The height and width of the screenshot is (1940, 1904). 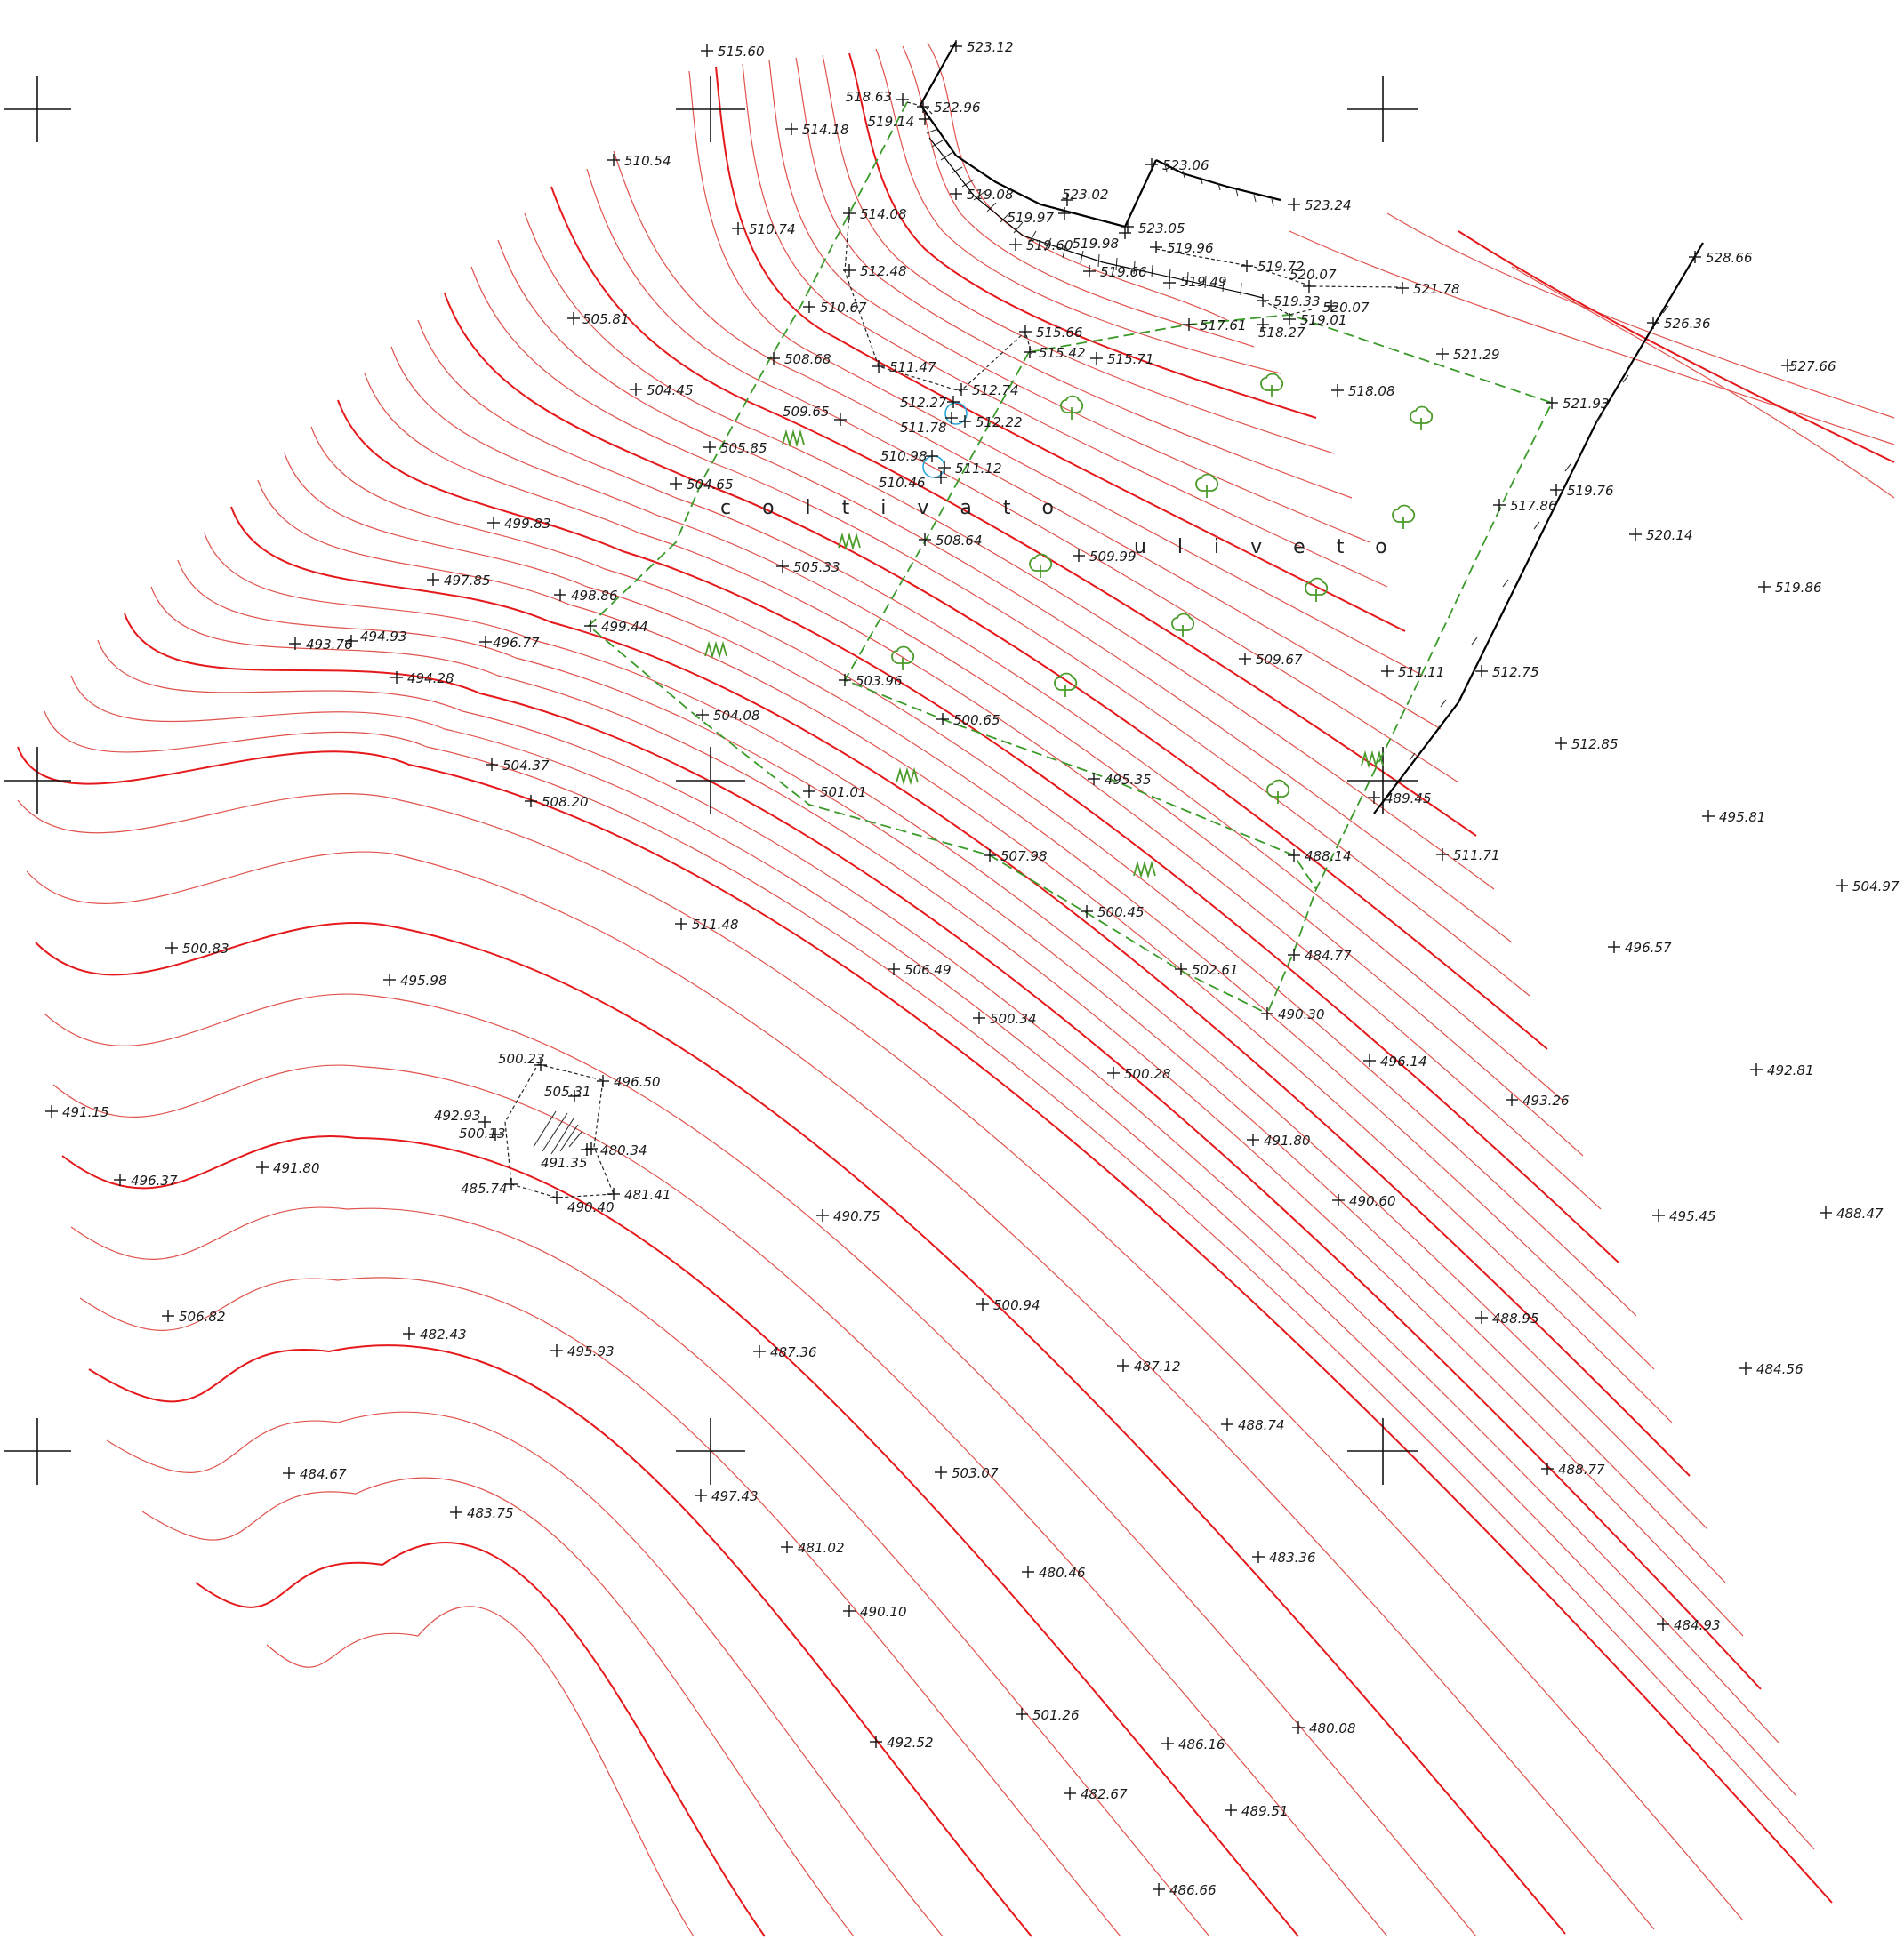 What do you see at coordinates (904, 456) in the screenshot?
I see `spot-height-label: 510.98` at bounding box center [904, 456].